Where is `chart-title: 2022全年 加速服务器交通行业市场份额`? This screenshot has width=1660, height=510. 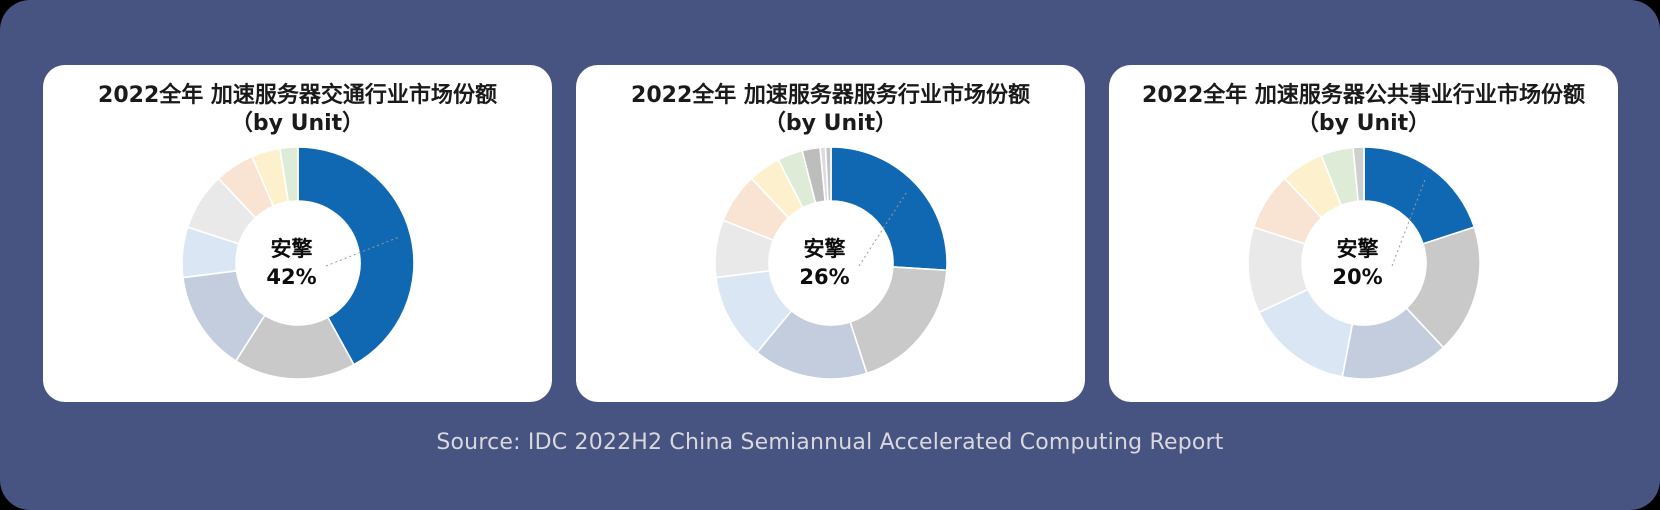 chart-title: 2022全年 加速服务器交通行业市场份额 is located at coordinates (297, 95).